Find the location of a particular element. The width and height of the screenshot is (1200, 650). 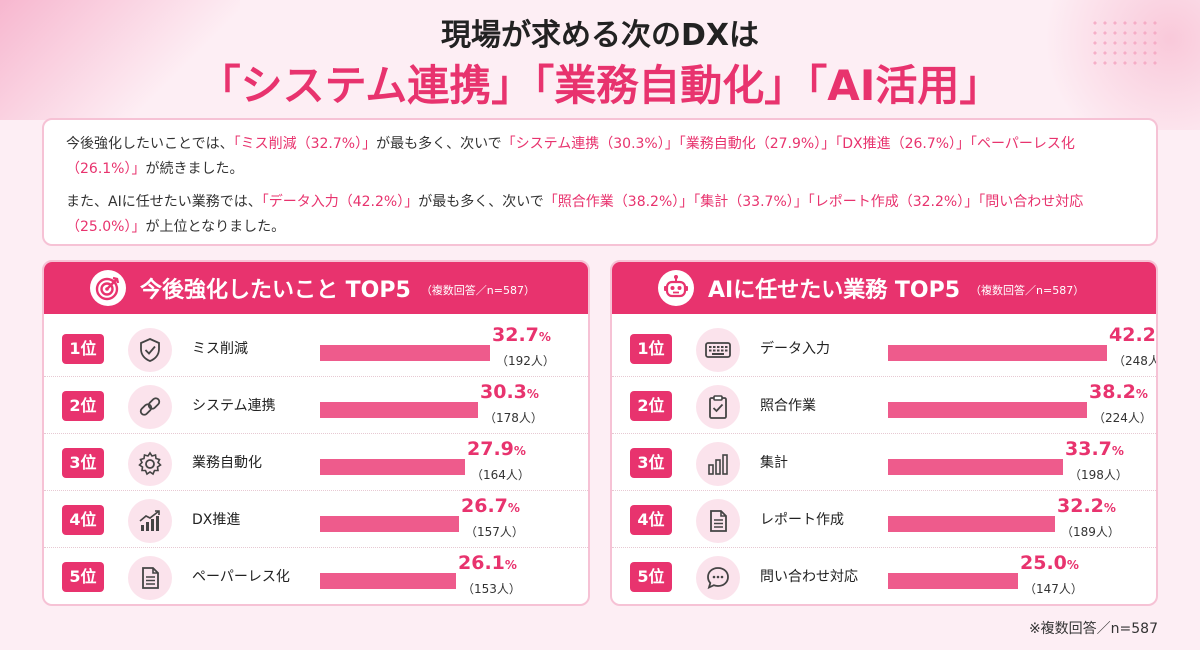

panel-title: AIに任せたい業務 TOP5 is located at coordinates (834, 290).